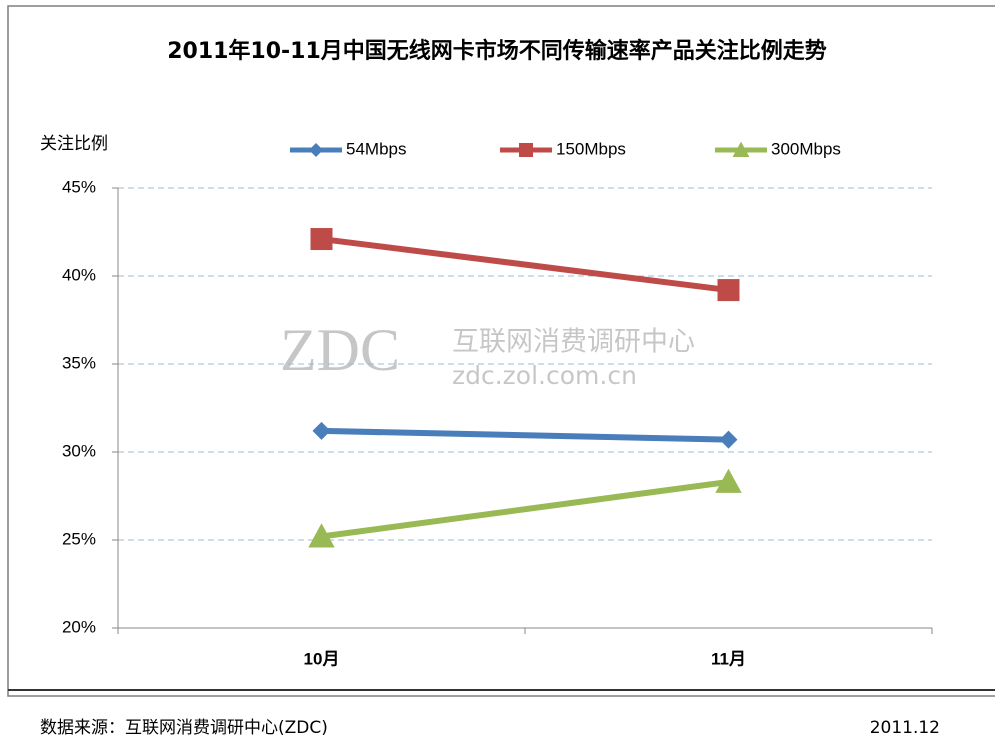  Describe the element at coordinates (905, 728) in the screenshot. I see `date: 2011.12` at that location.